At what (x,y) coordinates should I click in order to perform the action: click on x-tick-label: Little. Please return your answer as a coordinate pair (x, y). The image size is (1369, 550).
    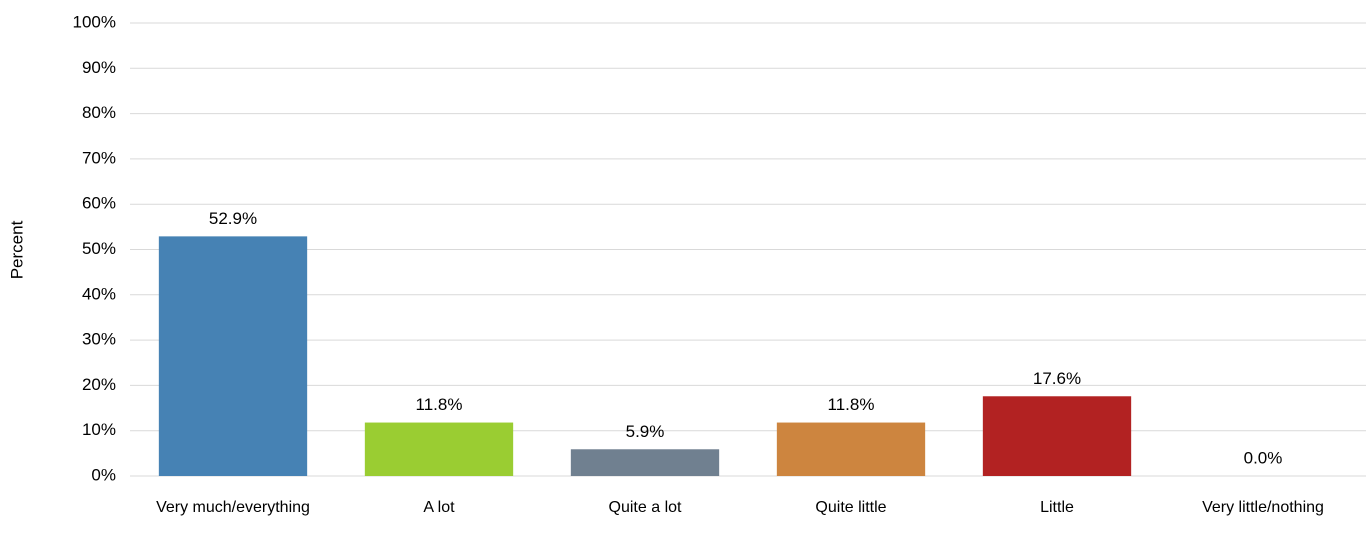
    Looking at the image, I should click on (1057, 507).